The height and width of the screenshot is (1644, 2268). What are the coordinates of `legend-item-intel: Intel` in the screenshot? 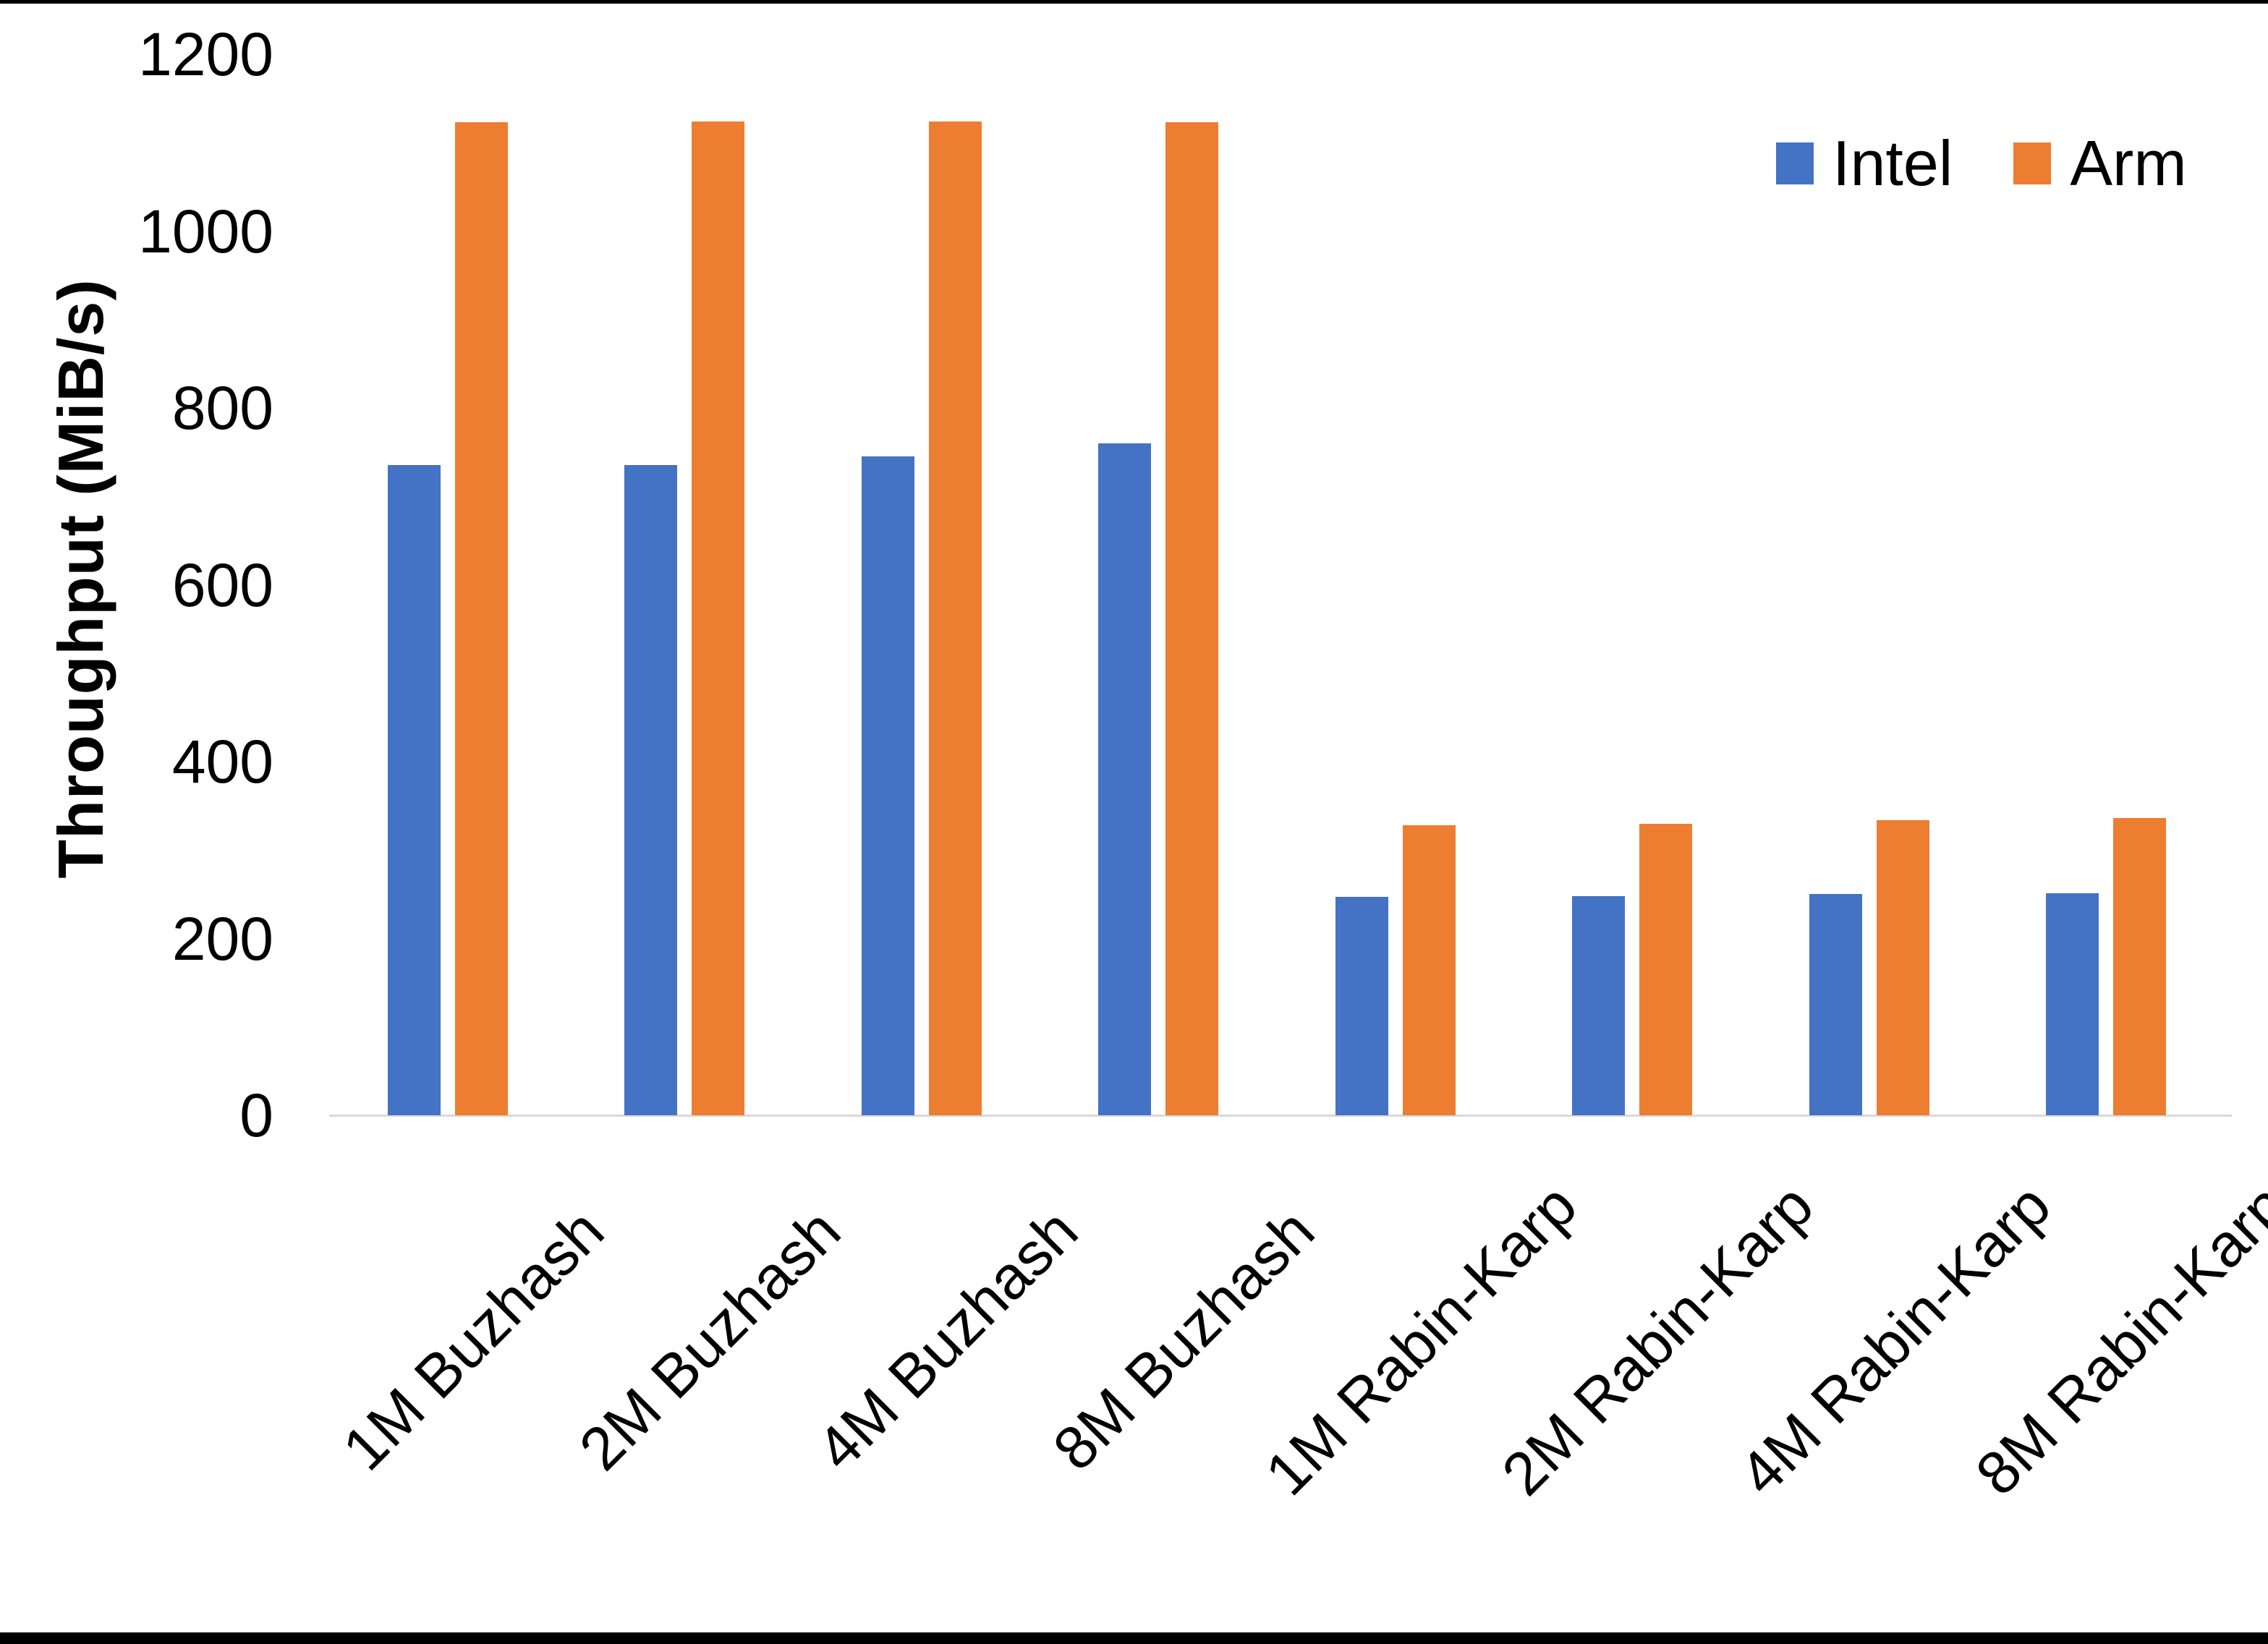 It's located at (1864, 163).